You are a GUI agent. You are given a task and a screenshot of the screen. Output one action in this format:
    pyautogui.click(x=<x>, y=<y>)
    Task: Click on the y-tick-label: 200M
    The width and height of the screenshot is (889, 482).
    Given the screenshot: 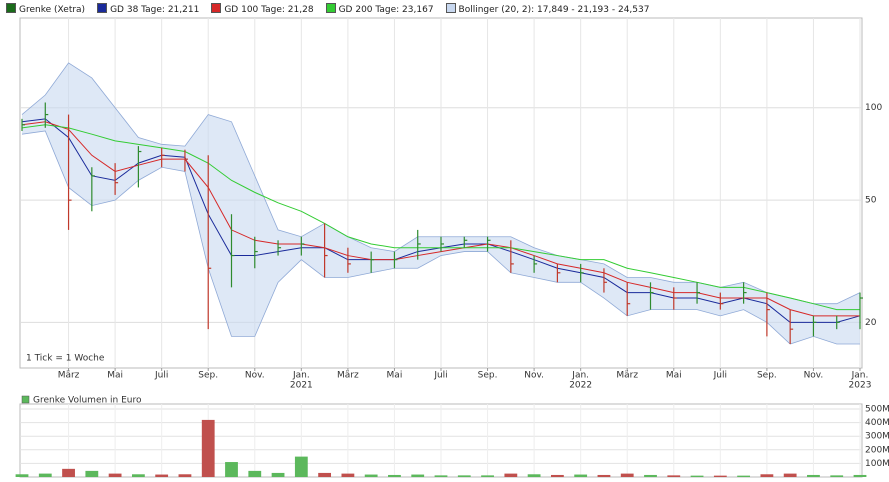 What is the action you would take?
    pyautogui.click(x=877, y=450)
    